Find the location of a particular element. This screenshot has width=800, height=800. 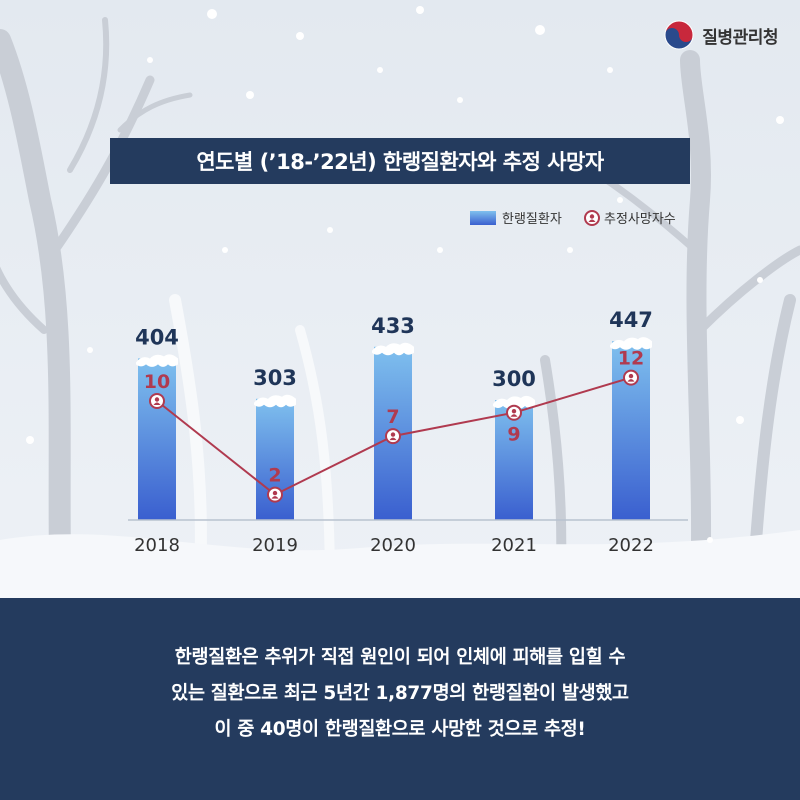

deaths-value-label: 2 is located at coordinates (274, 476).